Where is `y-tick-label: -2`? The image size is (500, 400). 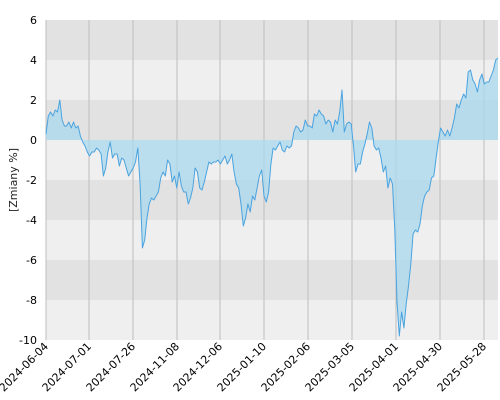 y-tick-label: -2 is located at coordinates (31, 180).